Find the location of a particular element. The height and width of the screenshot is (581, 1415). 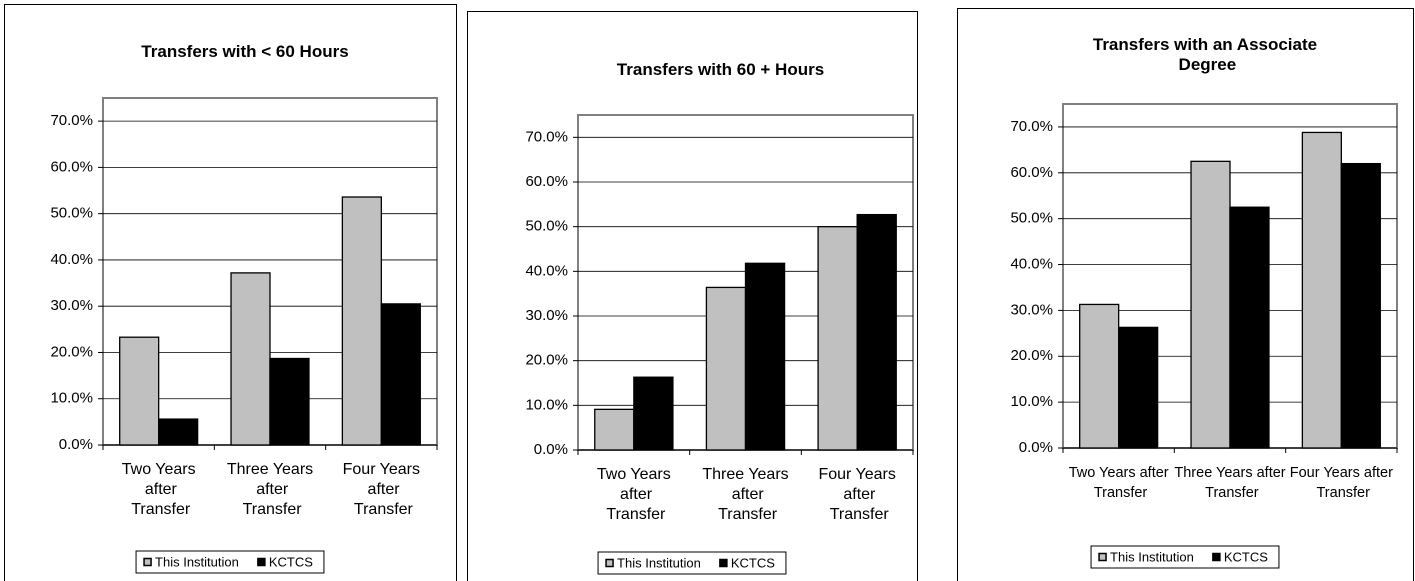

chart-title: Transfers with < 60 Hours is located at coordinates (244, 51).